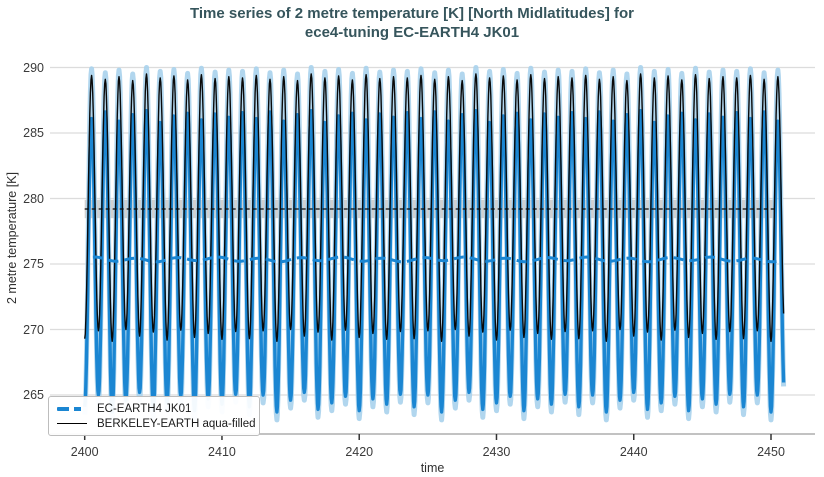  Describe the element at coordinates (12, 238) in the screenshot. I see `y-axis-label: 2 metre temperature [K]` at that location.